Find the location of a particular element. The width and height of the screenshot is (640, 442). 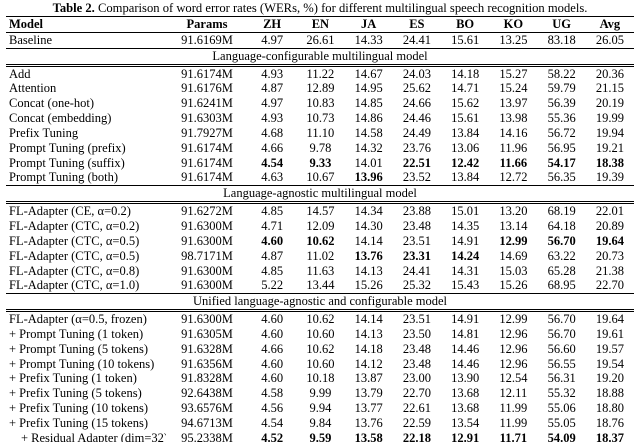

wer-cell-ug: 64.18 is located at coordinates (561, 225).